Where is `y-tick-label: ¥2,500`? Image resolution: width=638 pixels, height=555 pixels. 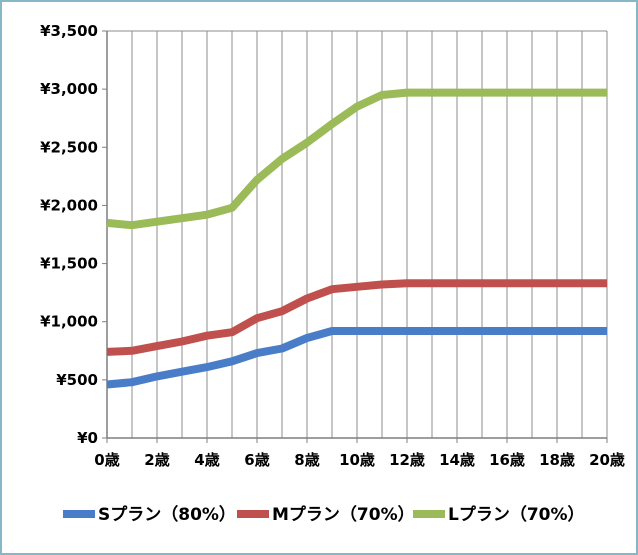
y-tick-label: ¥2,500 is located at coordinates (69, 147).